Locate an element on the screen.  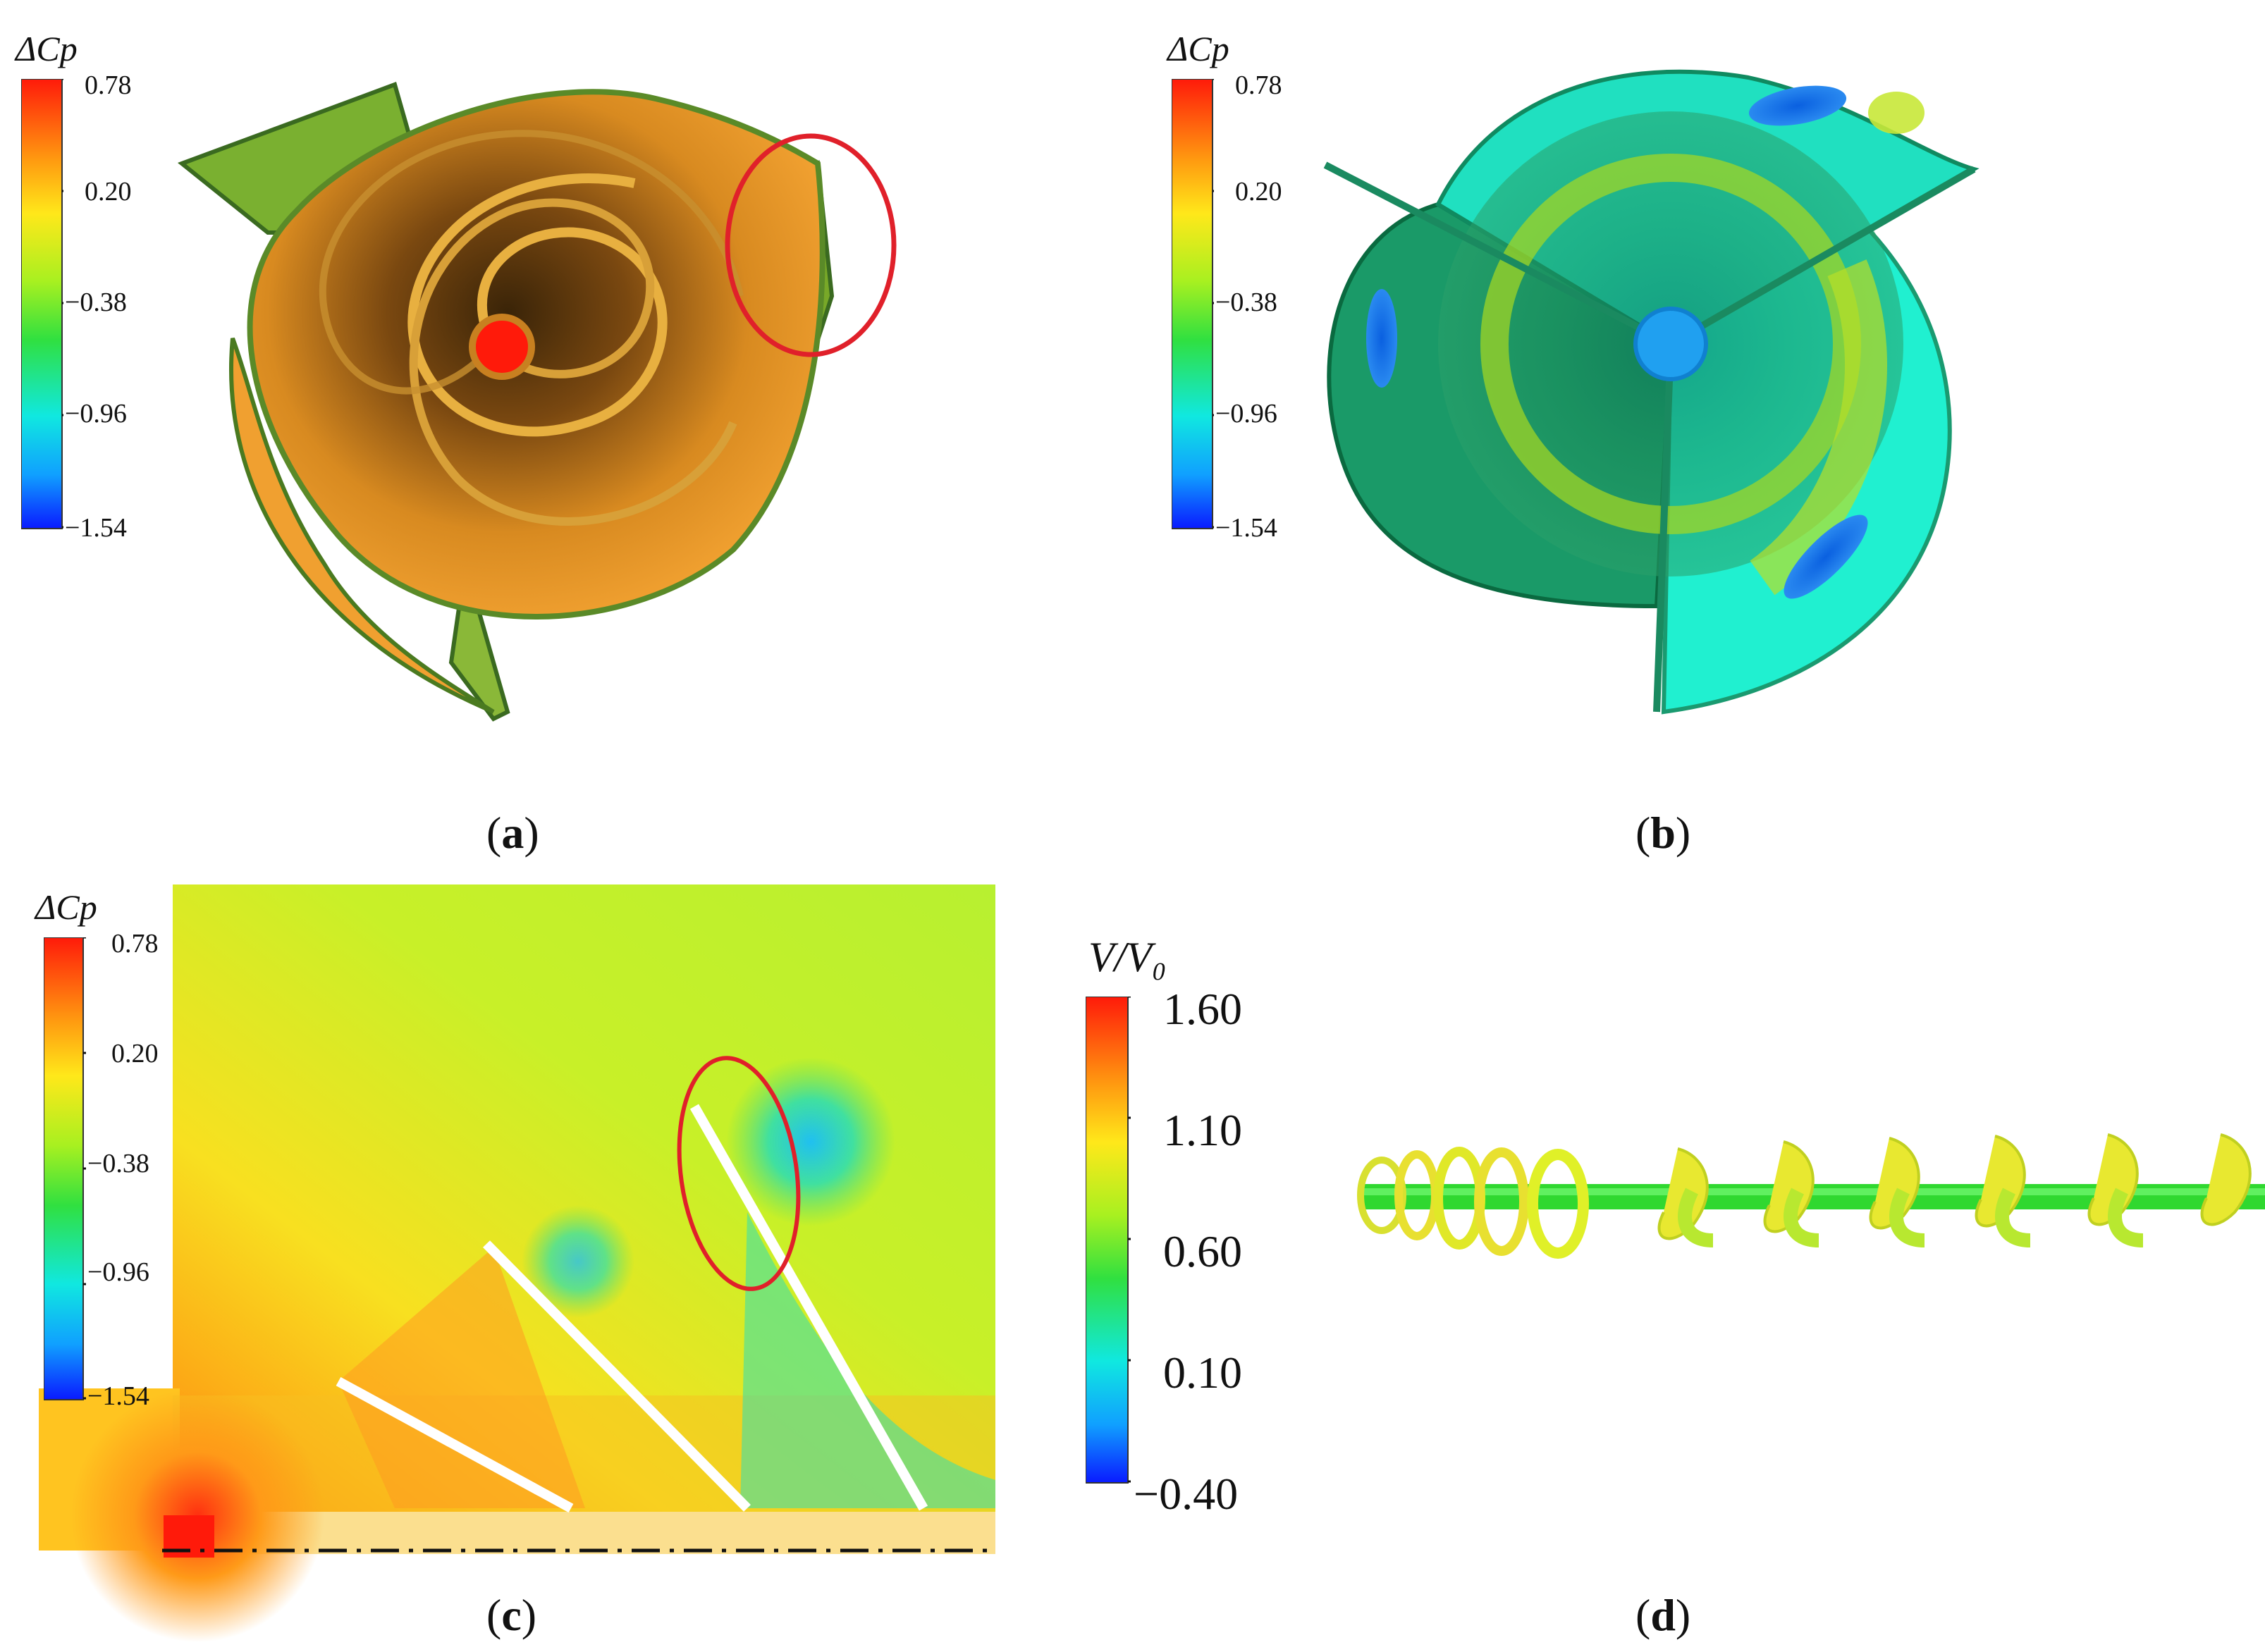
colorbar-c-tick: −0.38 is located at coordinates (118, 1163).